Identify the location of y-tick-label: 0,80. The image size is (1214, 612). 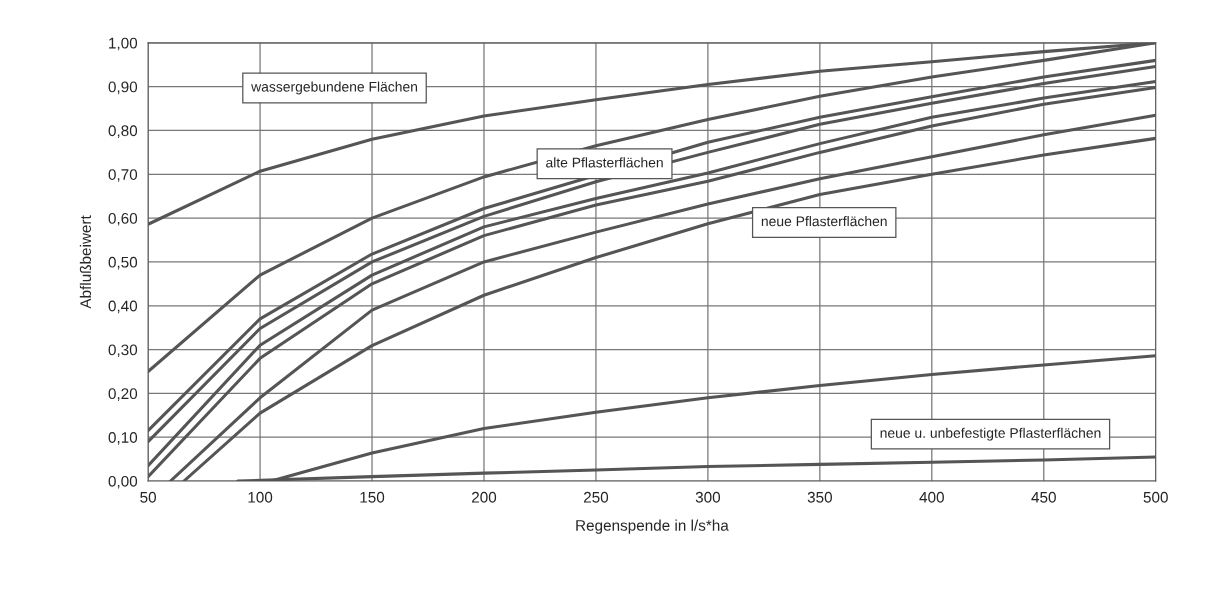
(123, 131).